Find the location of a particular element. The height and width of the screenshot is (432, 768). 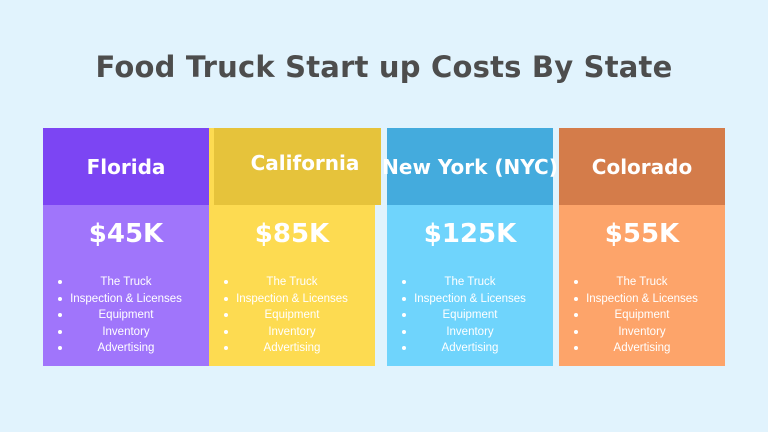

cost-value: $55K is located at coordinates (642, 234).